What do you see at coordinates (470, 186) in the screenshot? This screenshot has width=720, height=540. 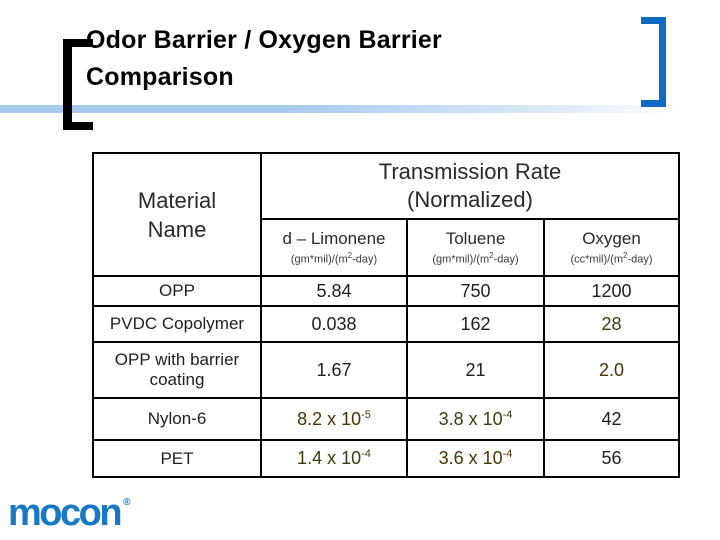 I see `transmission-rate-header: Transmission Rate (Normalized)` at bounding box center [470, 186].